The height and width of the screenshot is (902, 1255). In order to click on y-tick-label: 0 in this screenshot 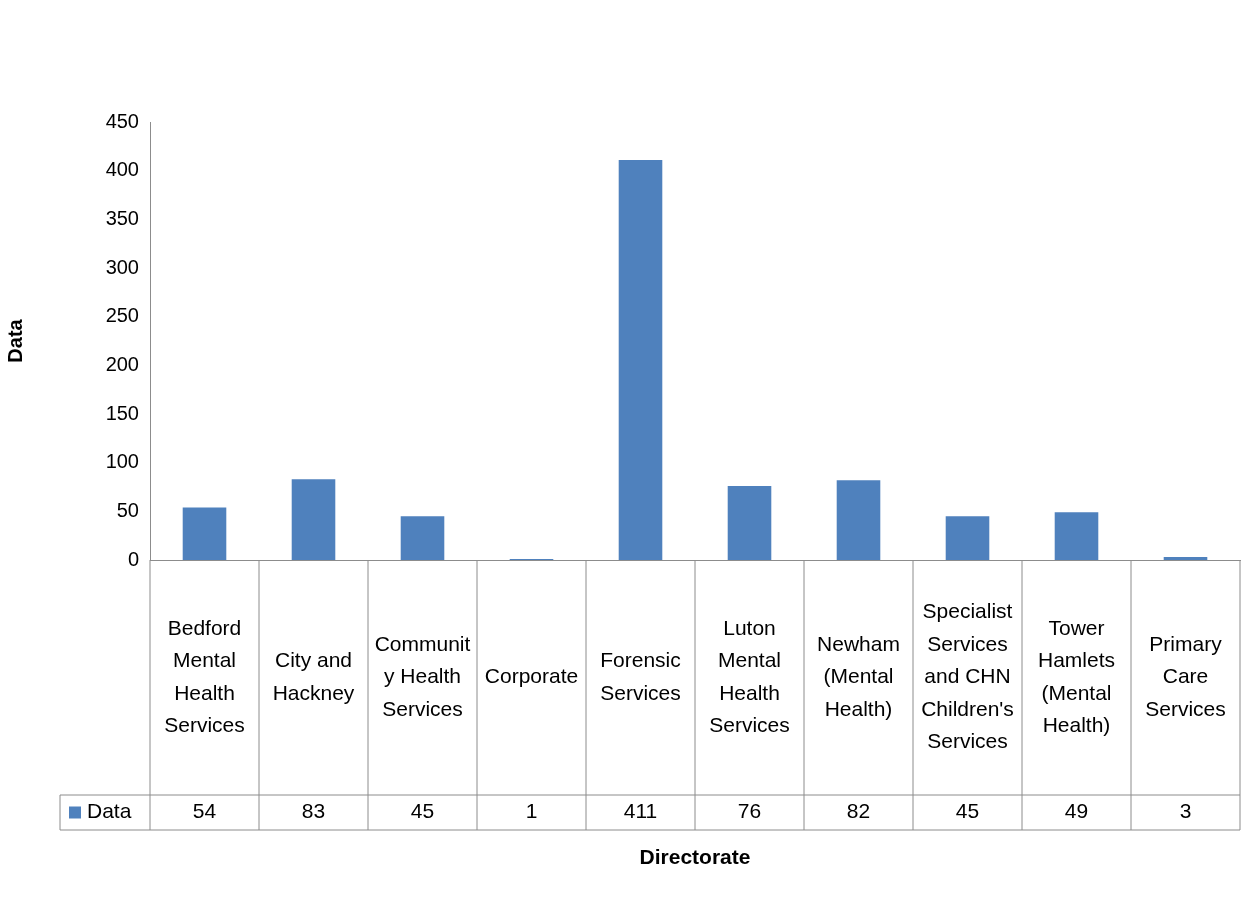, I will do `click(133, 558)`.